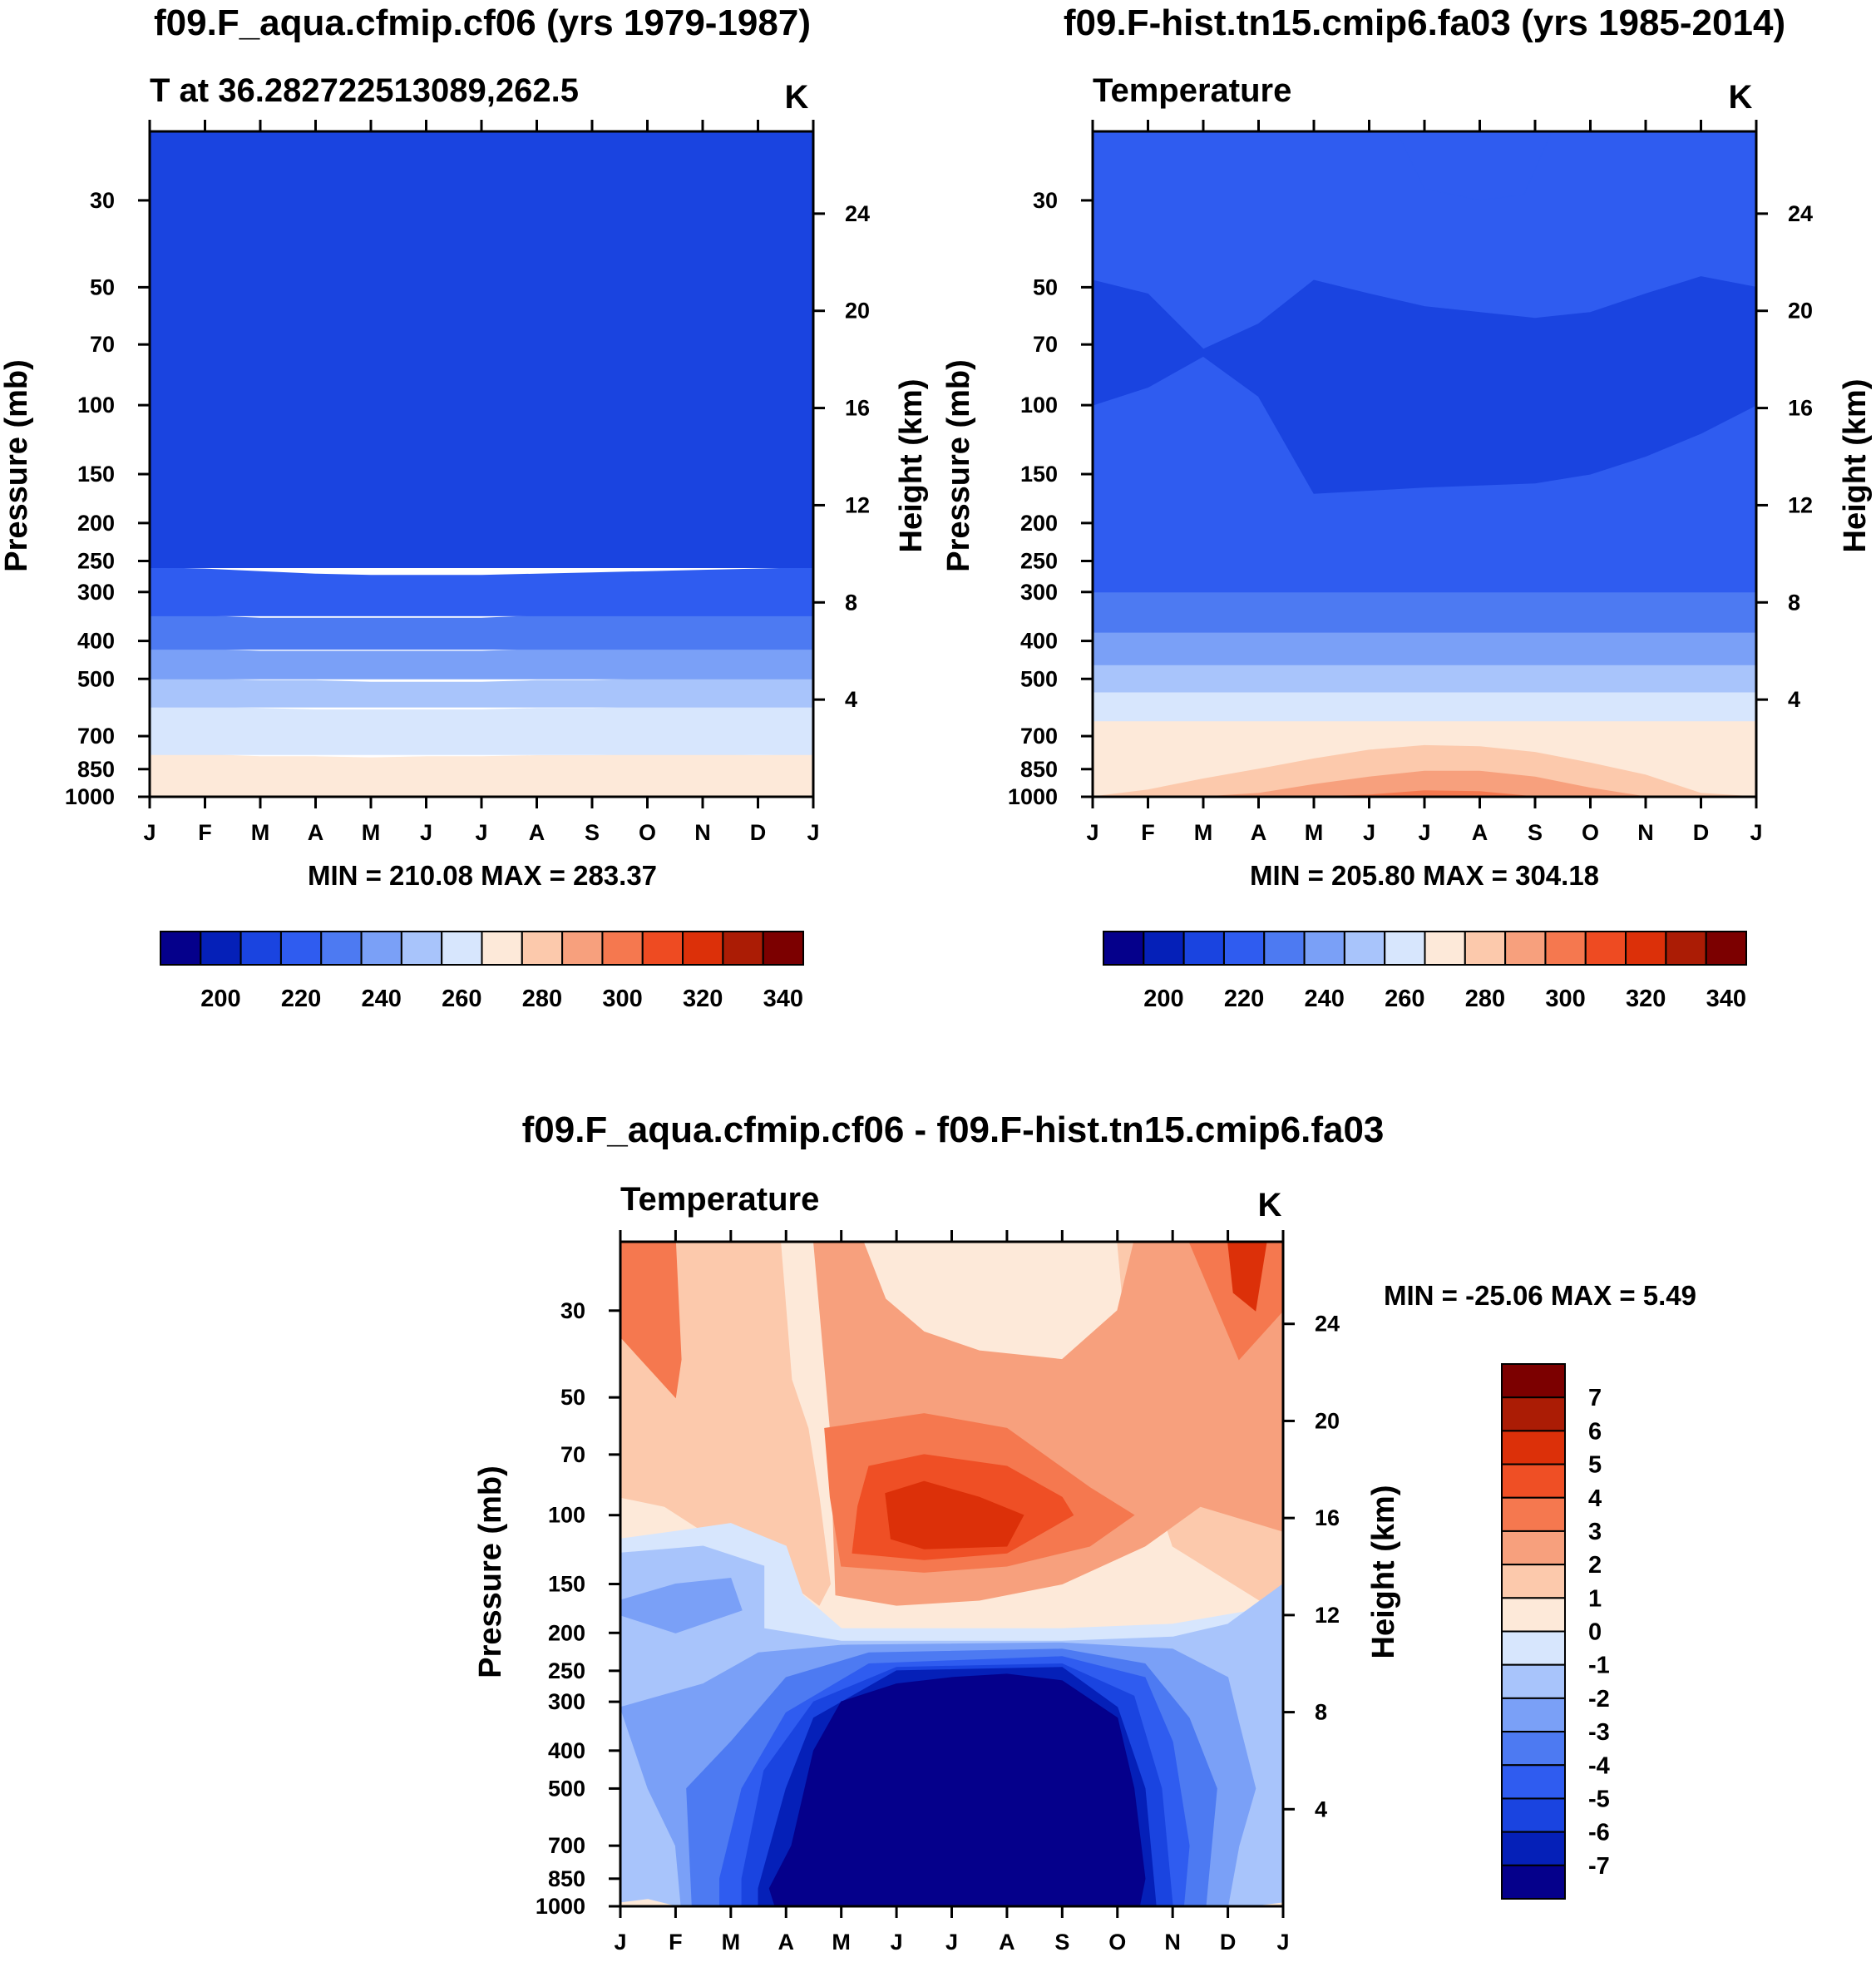 The width and height of the screenshot is (1876, 1967). What do you see at coordinates (1485, 999) in the screenshot?
I see `colorbar-tick-label: 280` at bounding box center [1485, 999].